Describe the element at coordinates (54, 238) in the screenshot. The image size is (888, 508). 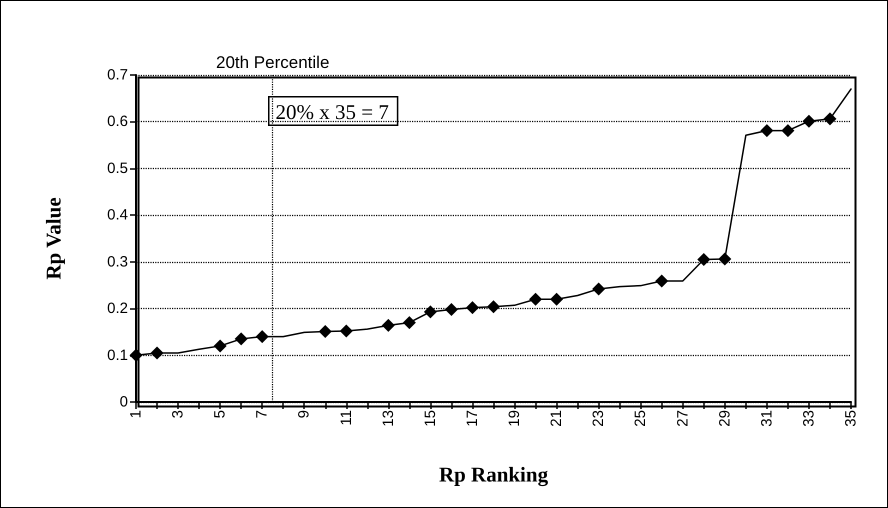
I see `y-axis-title: Rp Value` at that location.